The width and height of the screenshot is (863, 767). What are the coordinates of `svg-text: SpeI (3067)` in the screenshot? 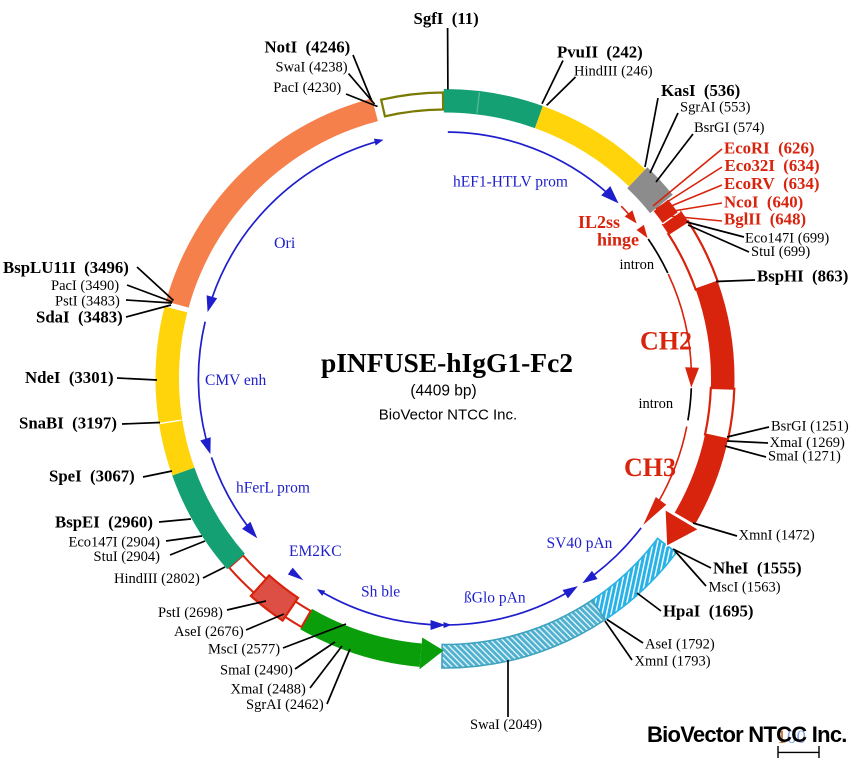 It's located at (92, 476).